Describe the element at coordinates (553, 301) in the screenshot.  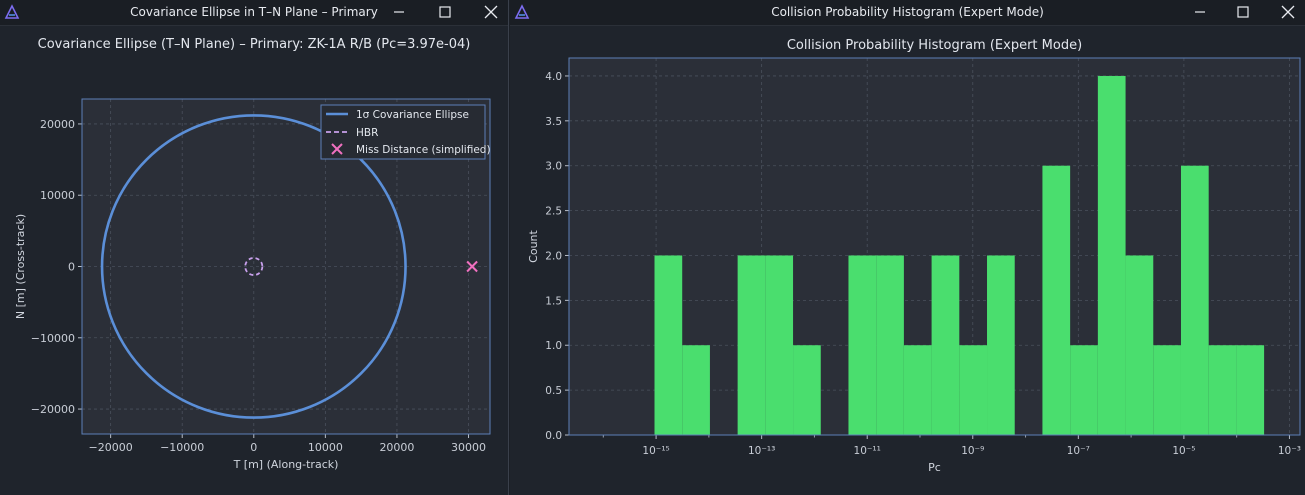
I see `y-tick-label: 1.5` at that location.